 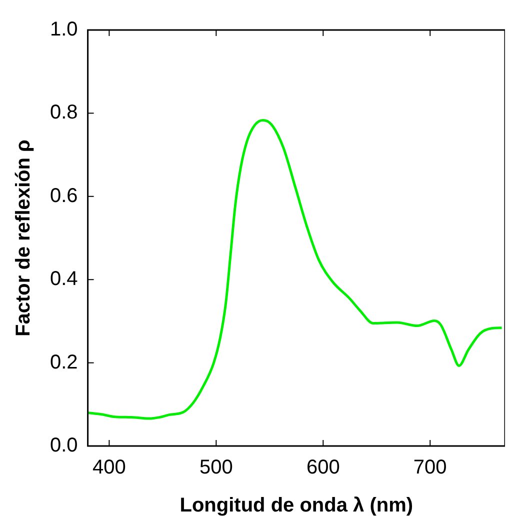 I want to click on y-tick-label: 0.4, so click(x=64, y=279).